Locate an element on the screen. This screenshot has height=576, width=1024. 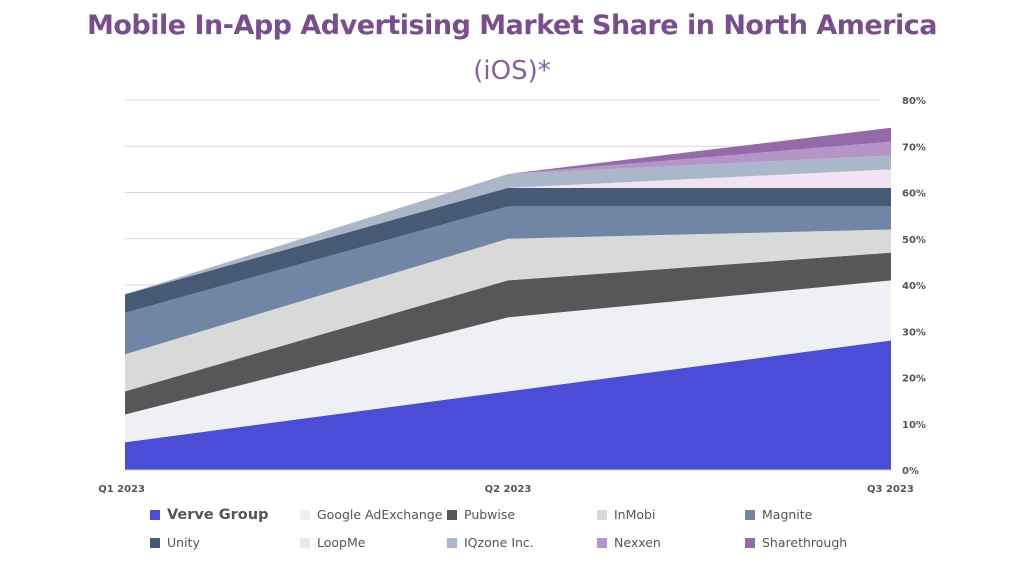
legend-item: InMobi is located at coordinates (626, 514).